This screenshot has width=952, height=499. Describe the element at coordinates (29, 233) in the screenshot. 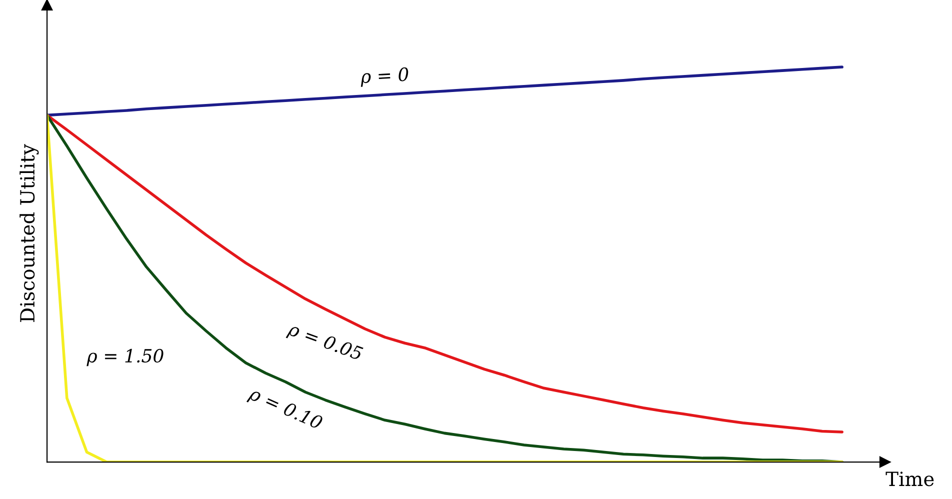

I see `y-axis-title: Discounted Utility` at that location.